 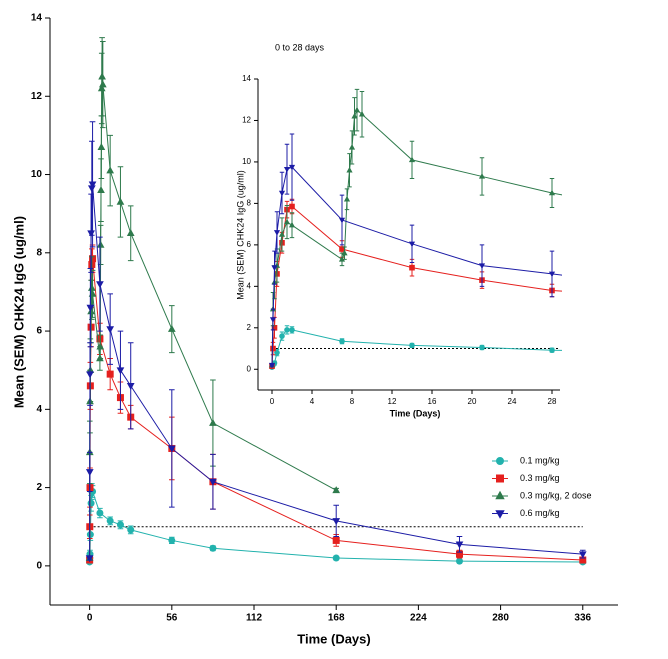 What do you see at coordinates (582, 618) in the screenshot?
I see `x-tick-label: 336` at bounding box center [582, 618].